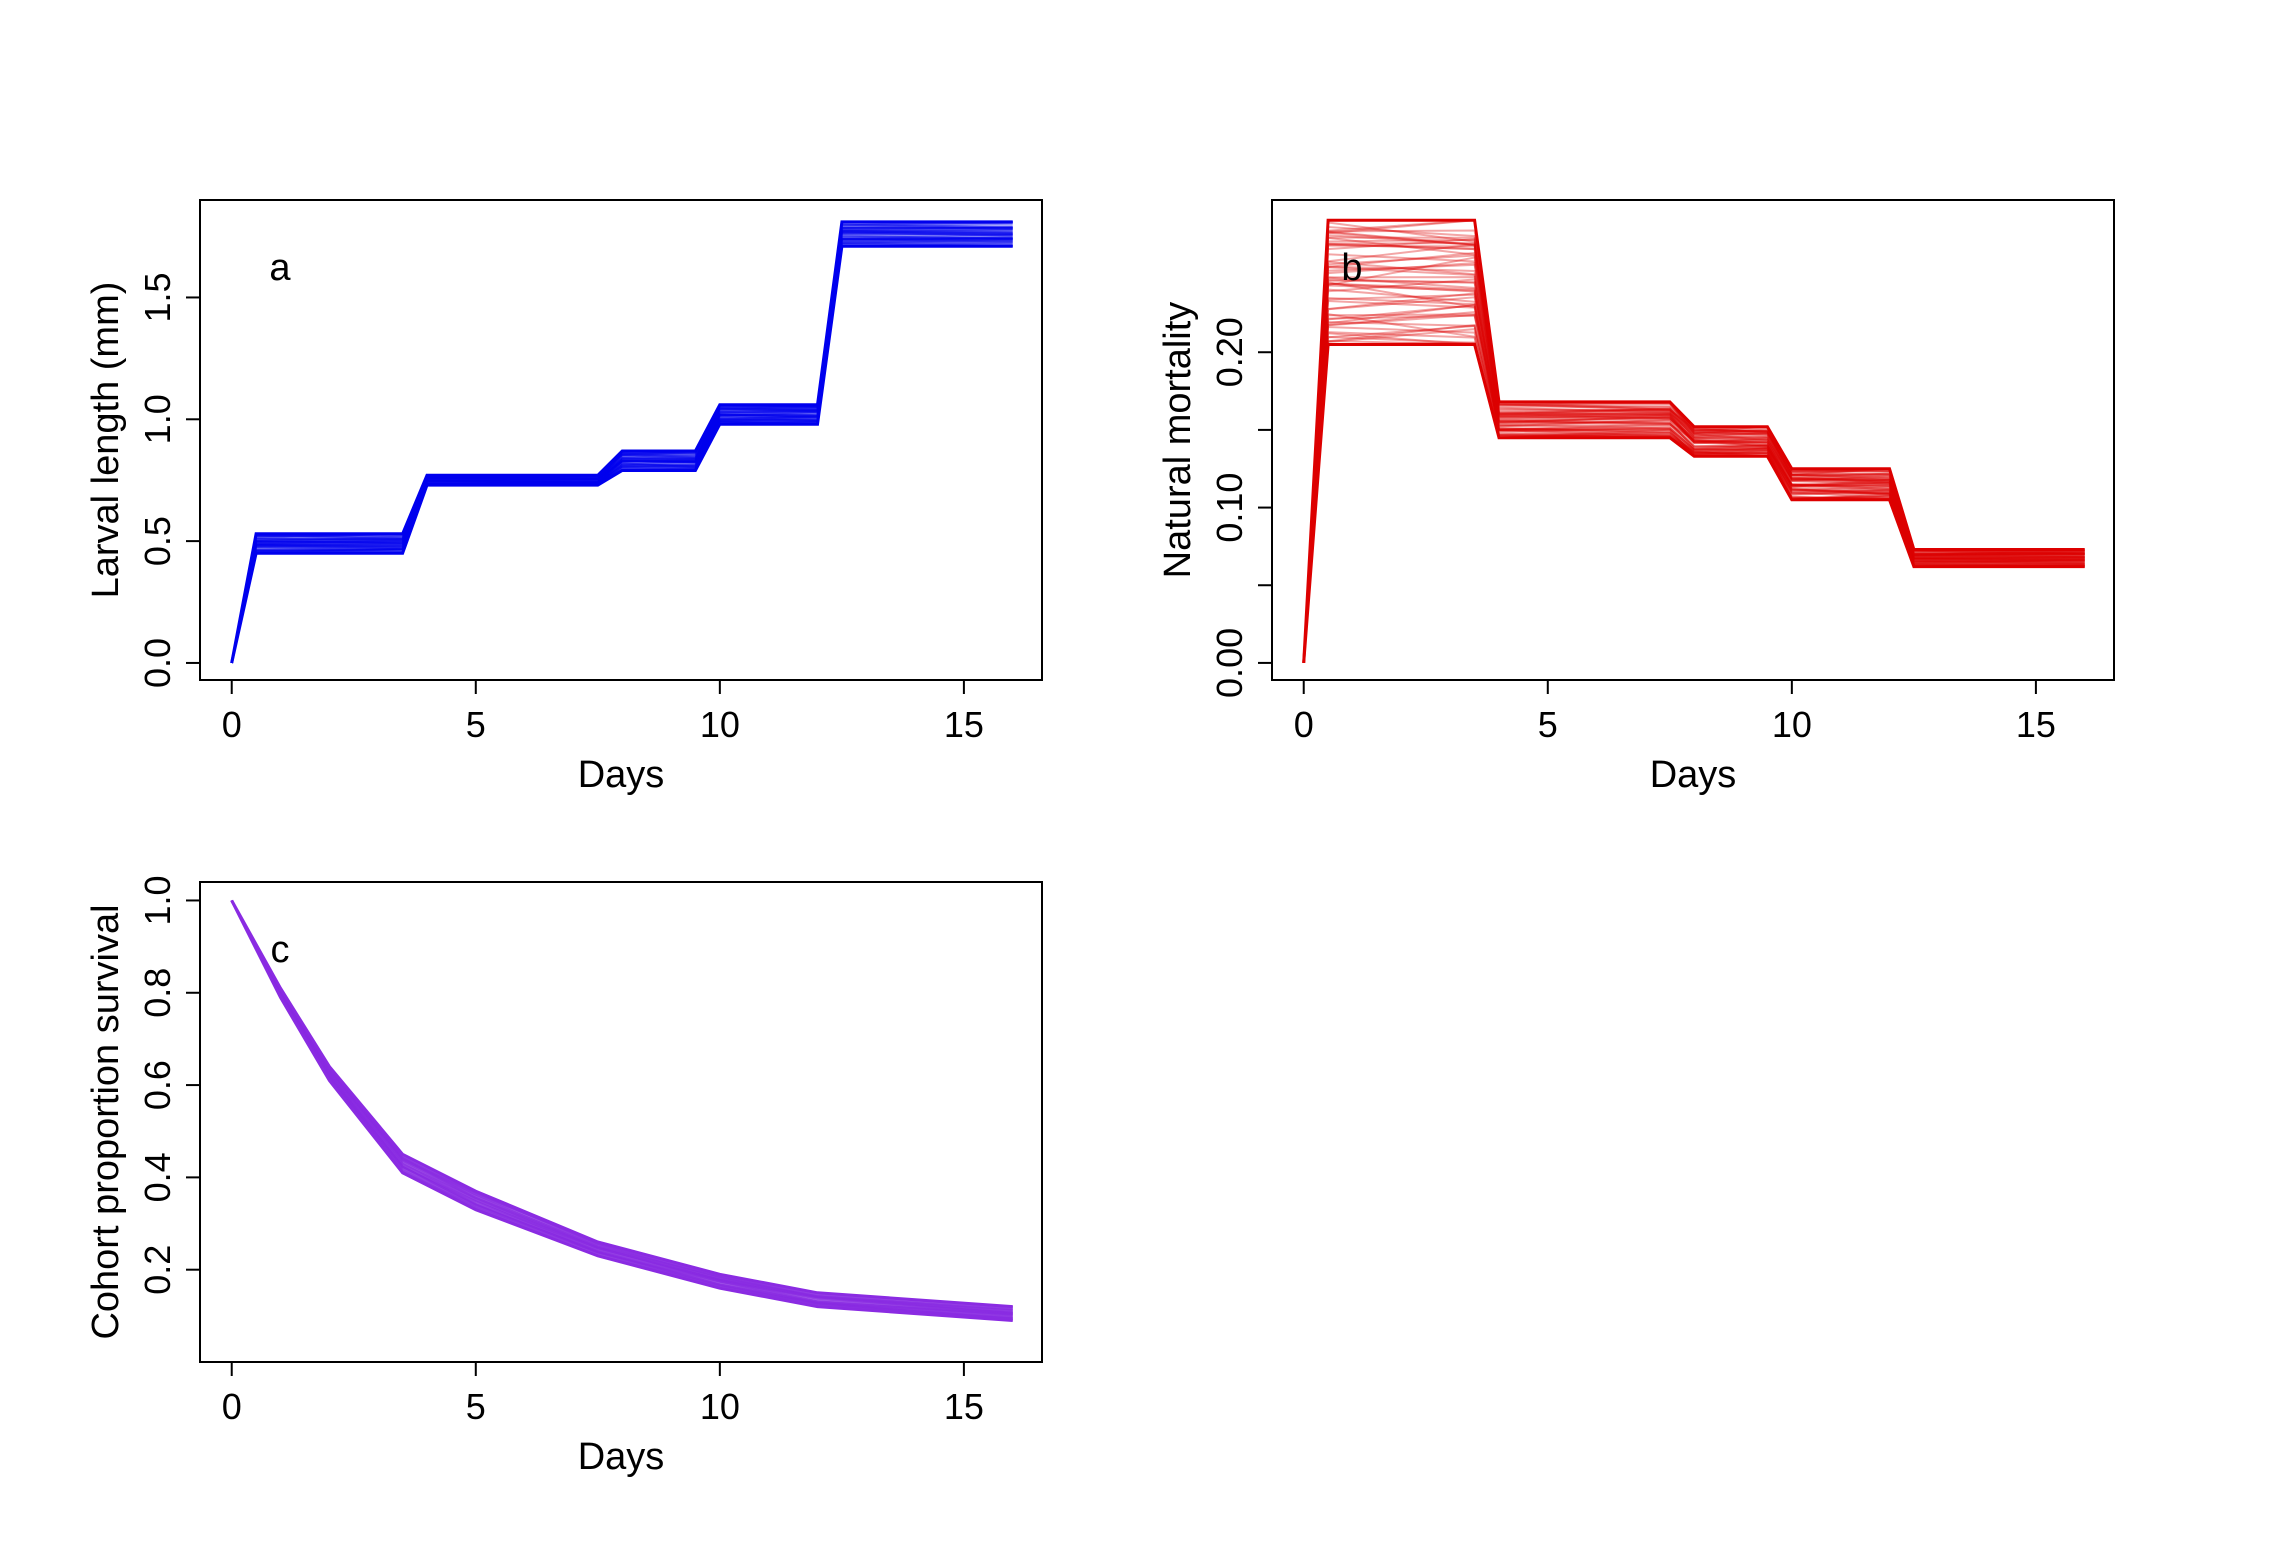 The image size is (2270, 1553). What do you see at coordinates (280, 268) in the screenshot?
I see `panel-letter: a` at bounding box center [280, 268].